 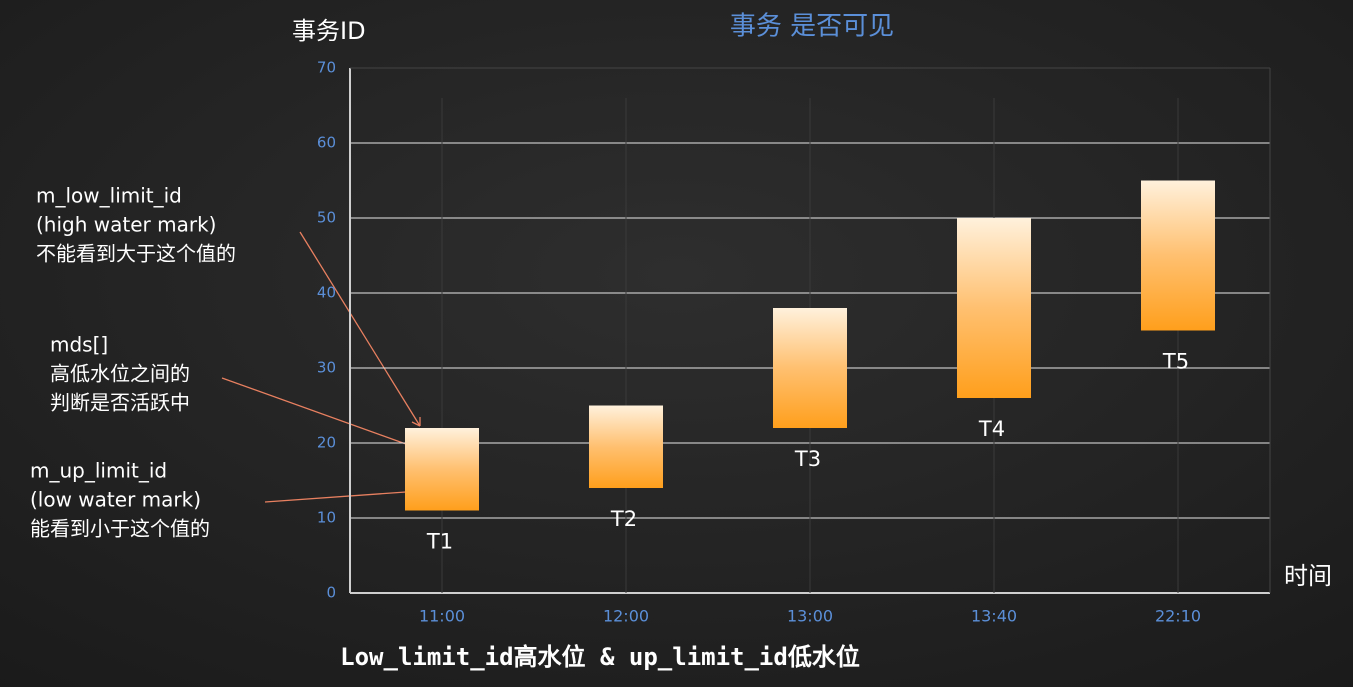 What do you see at coordinates (120, 403) in the screenshot?
I see `annotation: 判断是否活跃中` at bounding box center [120, 403].